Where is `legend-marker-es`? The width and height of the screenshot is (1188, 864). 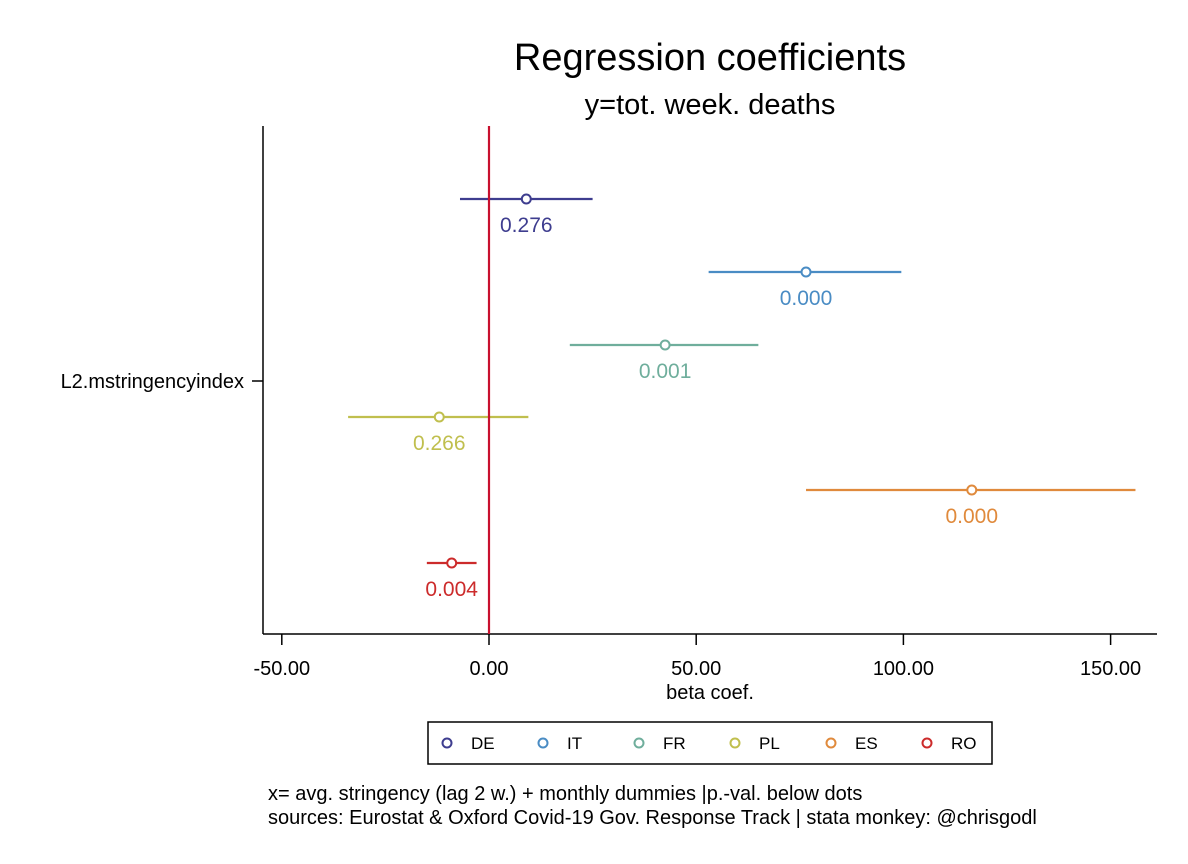 legend-marker-es is located at coordinates (831, 743).